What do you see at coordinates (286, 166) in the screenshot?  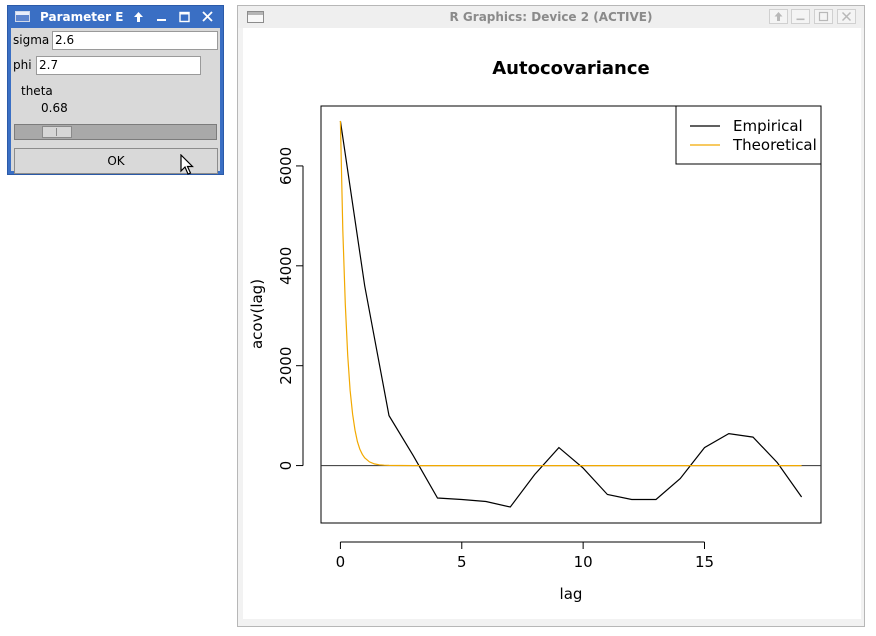 I see `y-tick-label: 6000` at bounding box center [286, 166].